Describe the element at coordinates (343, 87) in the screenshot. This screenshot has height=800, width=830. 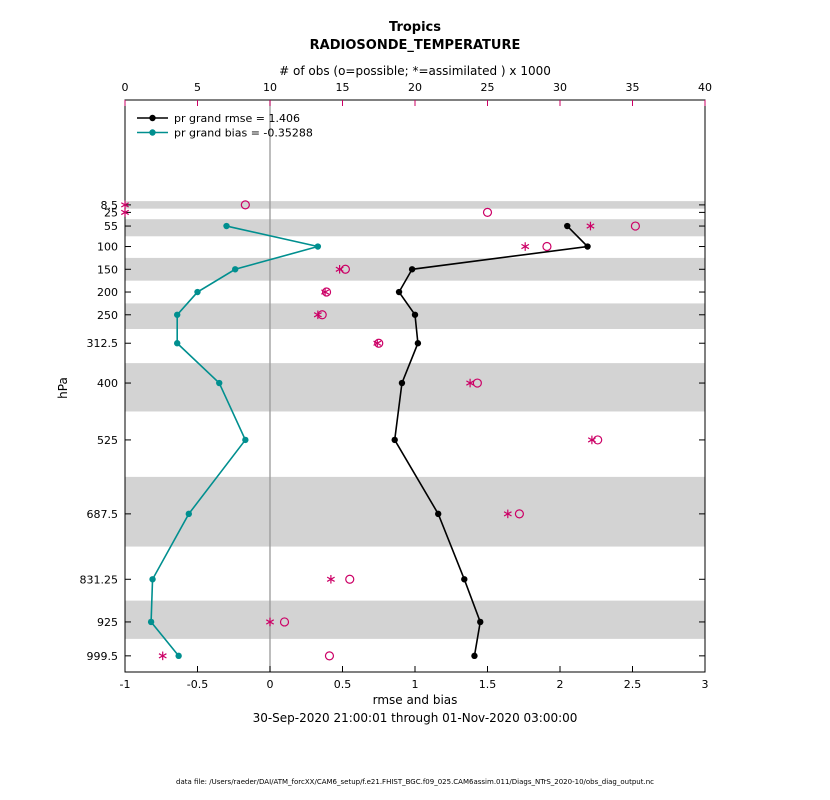
I see `x-top-tick-label: 15` at that location.